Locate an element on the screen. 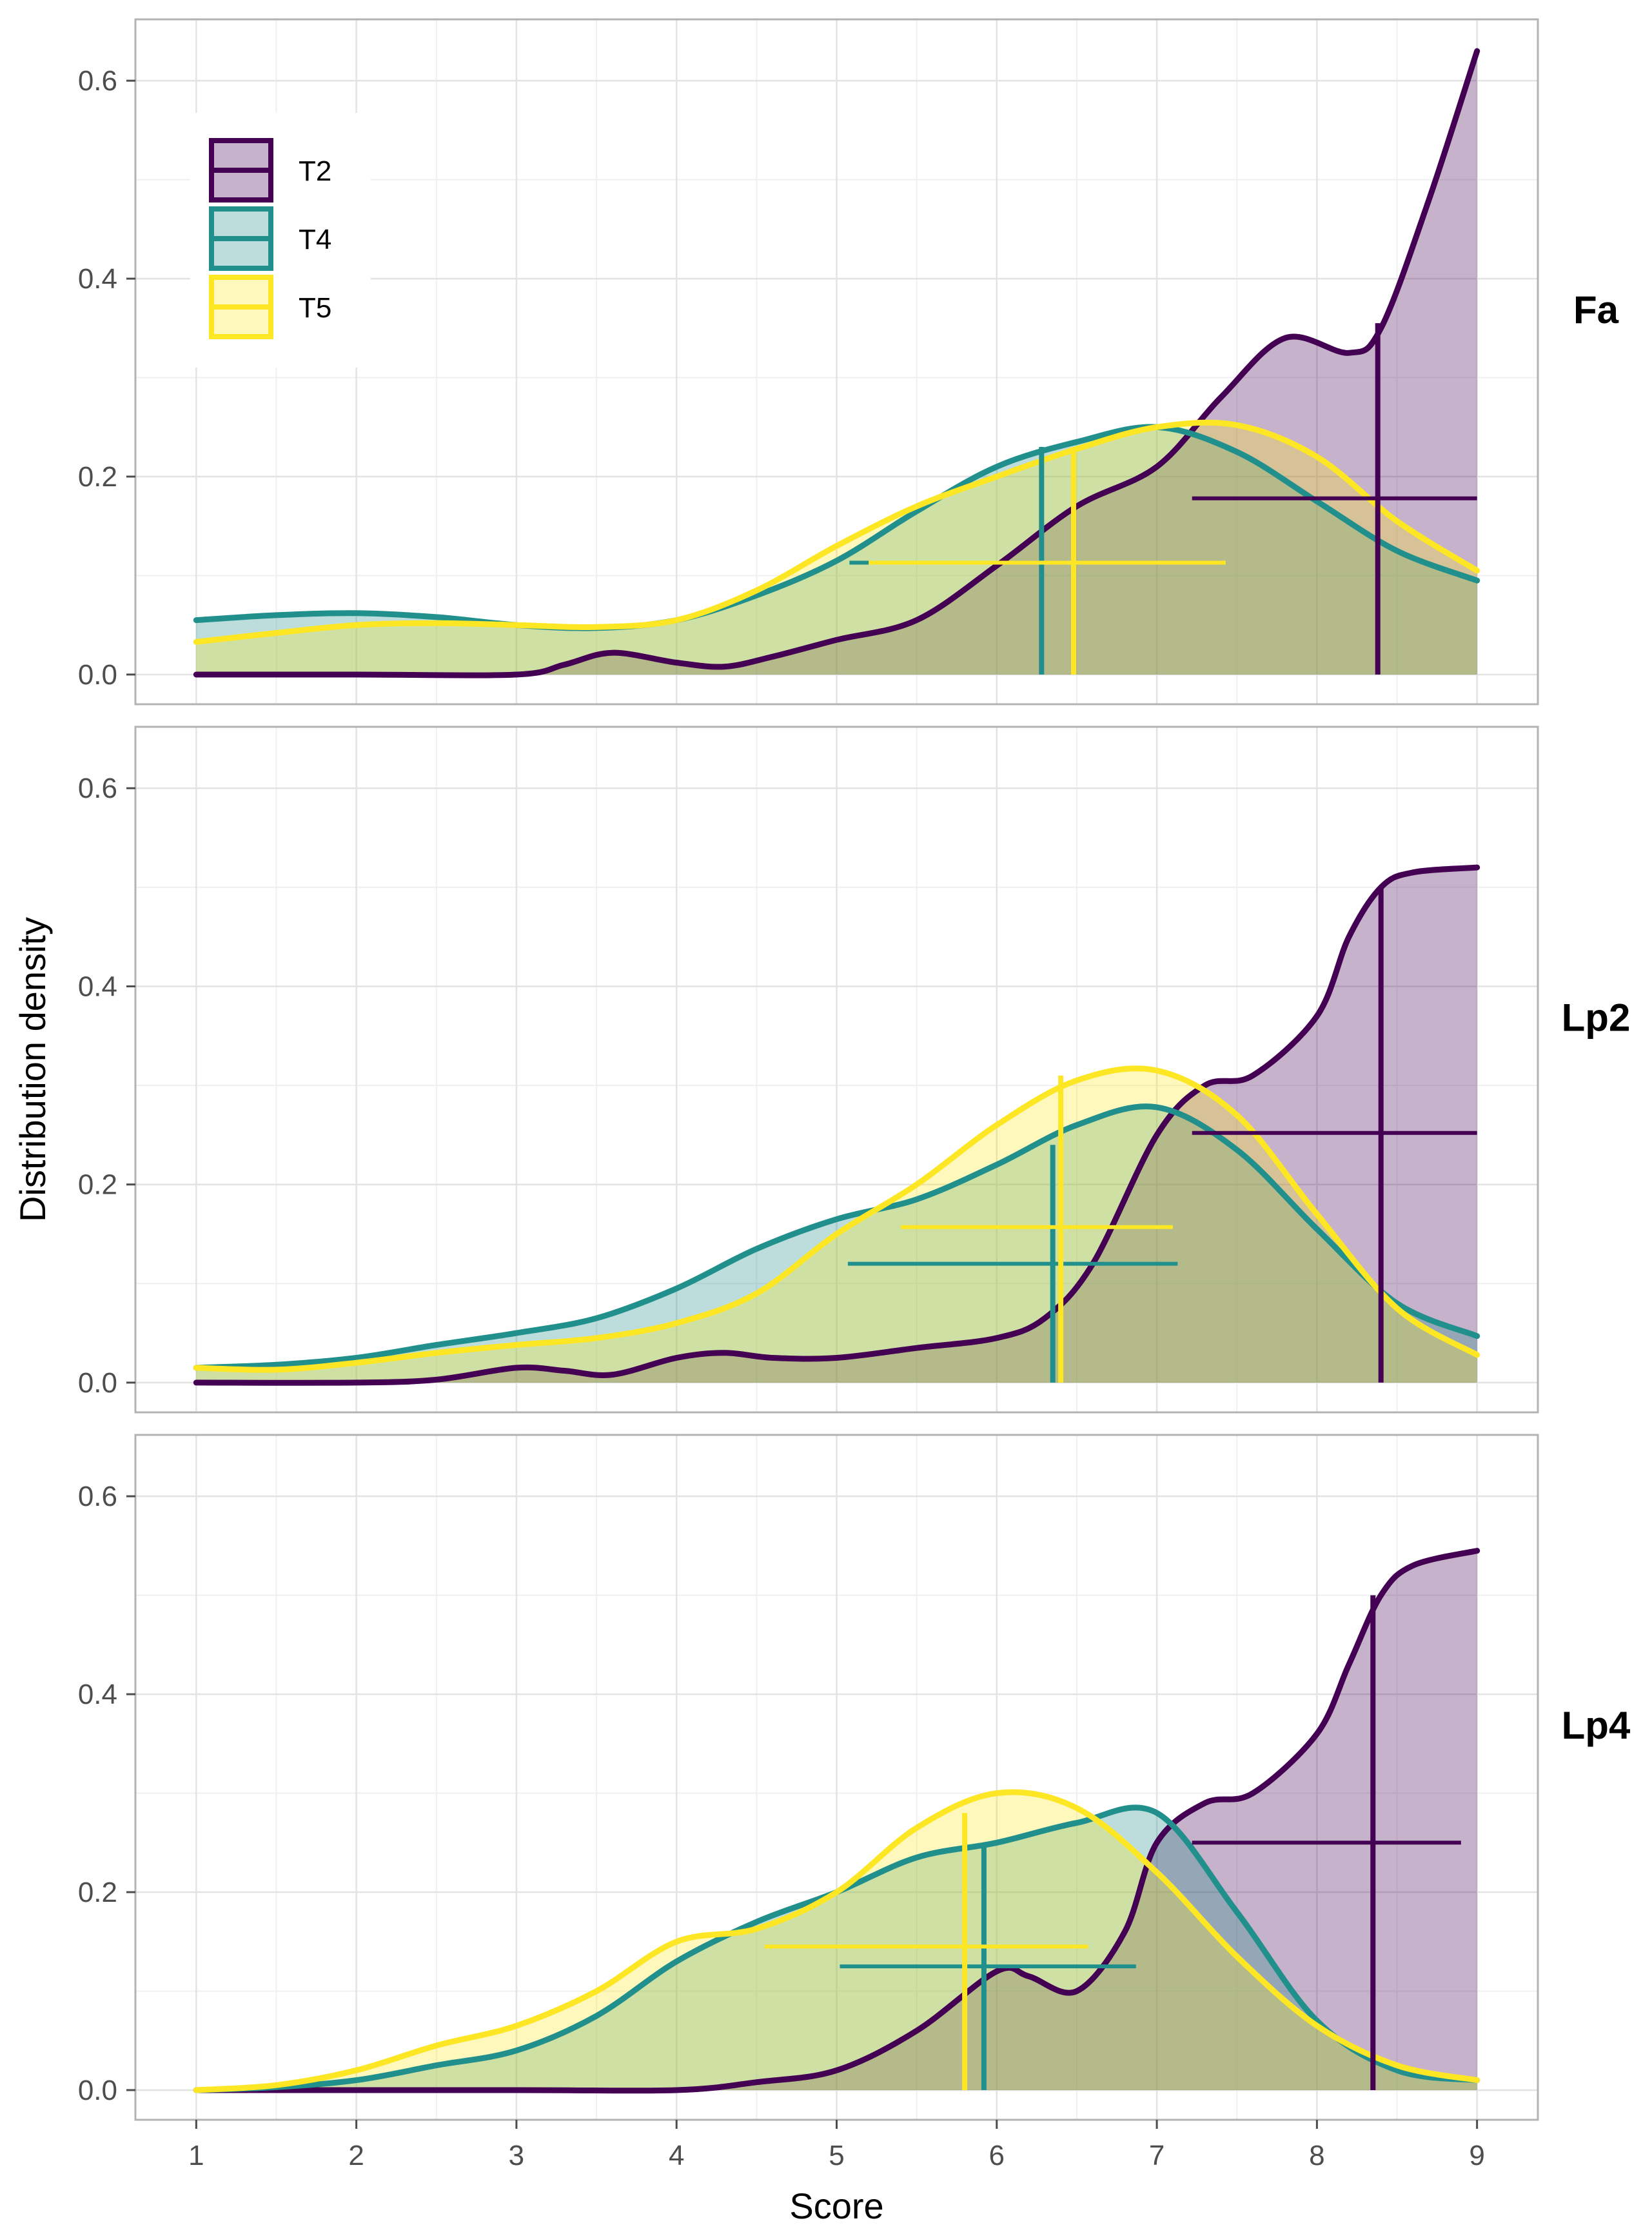 Image resolution: width=1652 pixels, height=2232 pixels. density-line-fa-t5 is located at coordinates (837, 532).